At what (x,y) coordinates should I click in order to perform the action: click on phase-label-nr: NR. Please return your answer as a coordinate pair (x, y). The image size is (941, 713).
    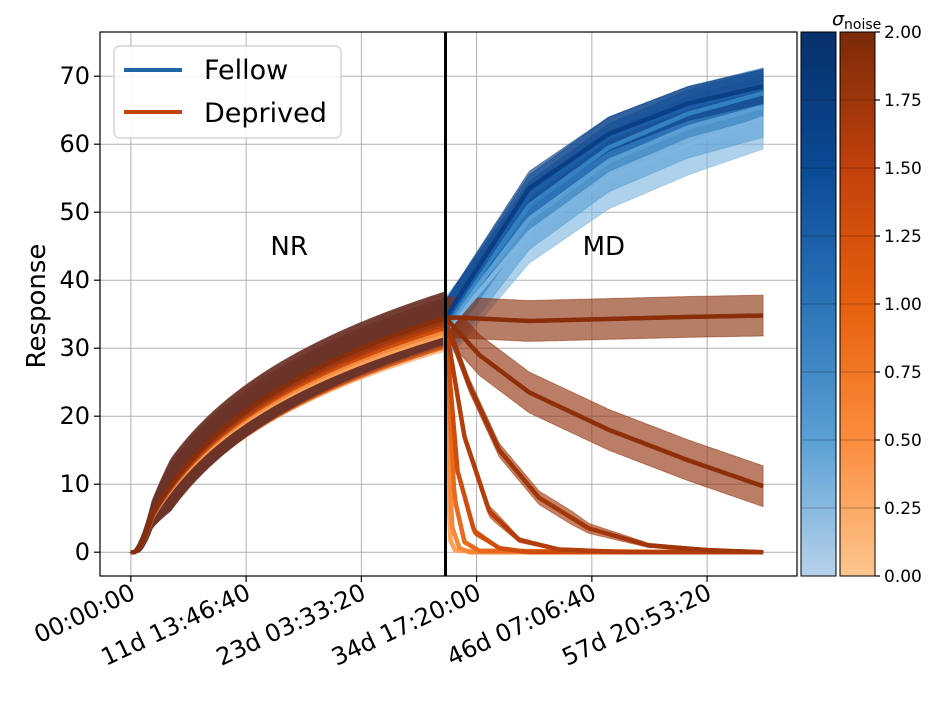
    Looking at the image, I should click on (289, 247).